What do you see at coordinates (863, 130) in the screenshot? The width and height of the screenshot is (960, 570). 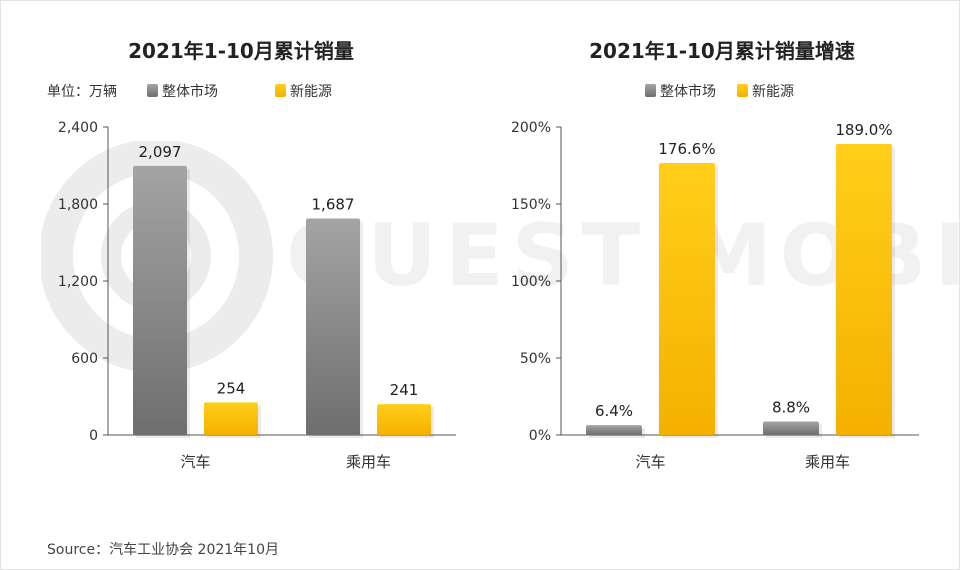 I see `bar-data-label: 189.0%` at bounding box center [863, 130].